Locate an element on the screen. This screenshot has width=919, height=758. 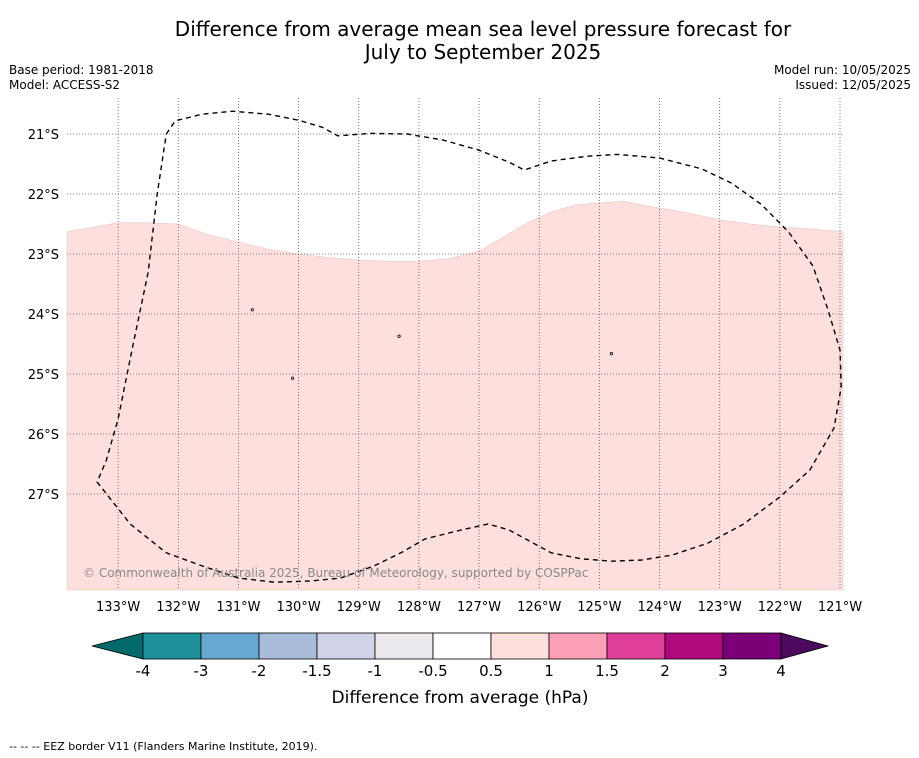
colorbar-tick-label: -2 is located at coordinates (259, 671).